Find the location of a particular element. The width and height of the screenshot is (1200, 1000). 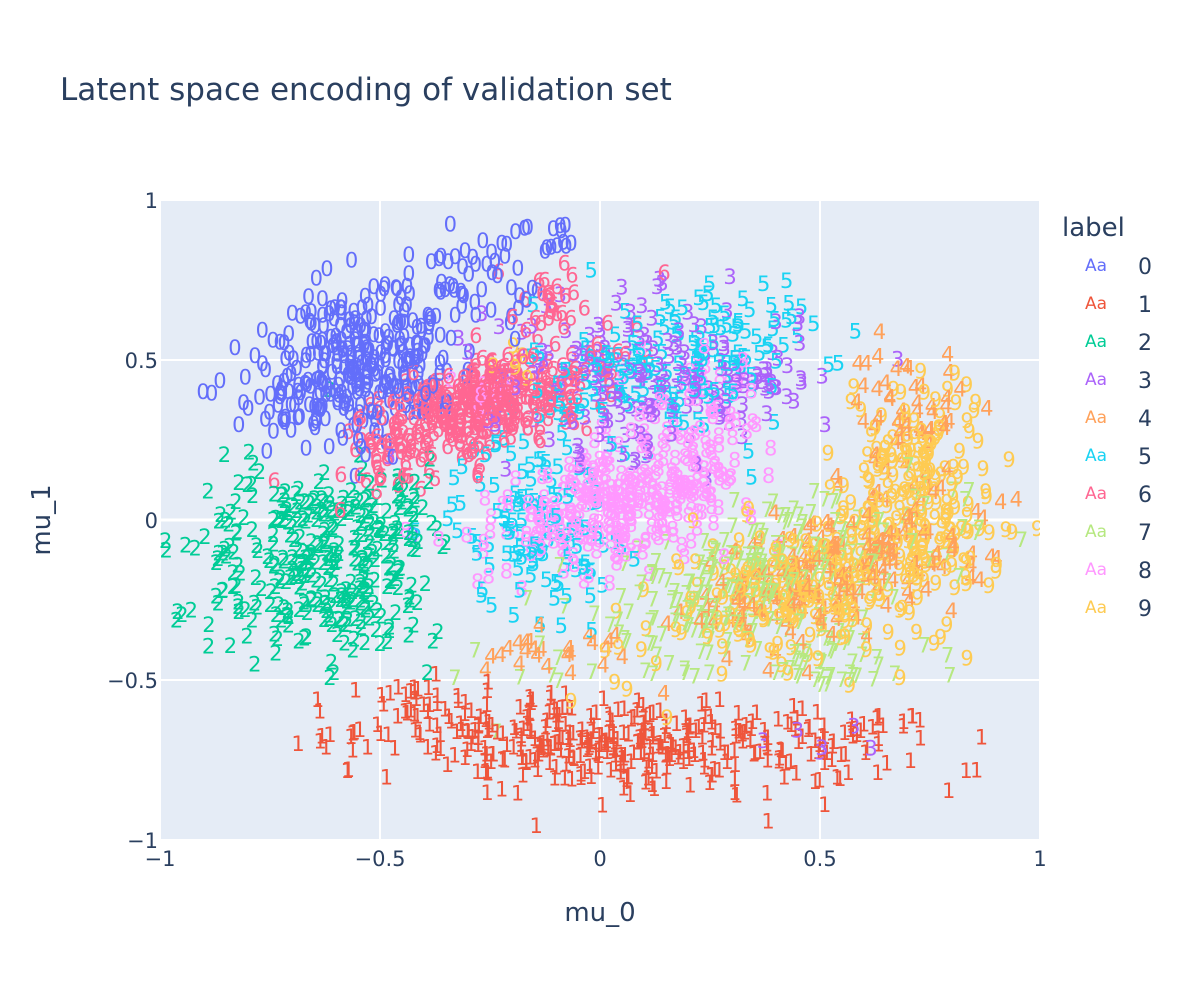

y-axis-title: mu_1 is located at coordinates (42, 519).